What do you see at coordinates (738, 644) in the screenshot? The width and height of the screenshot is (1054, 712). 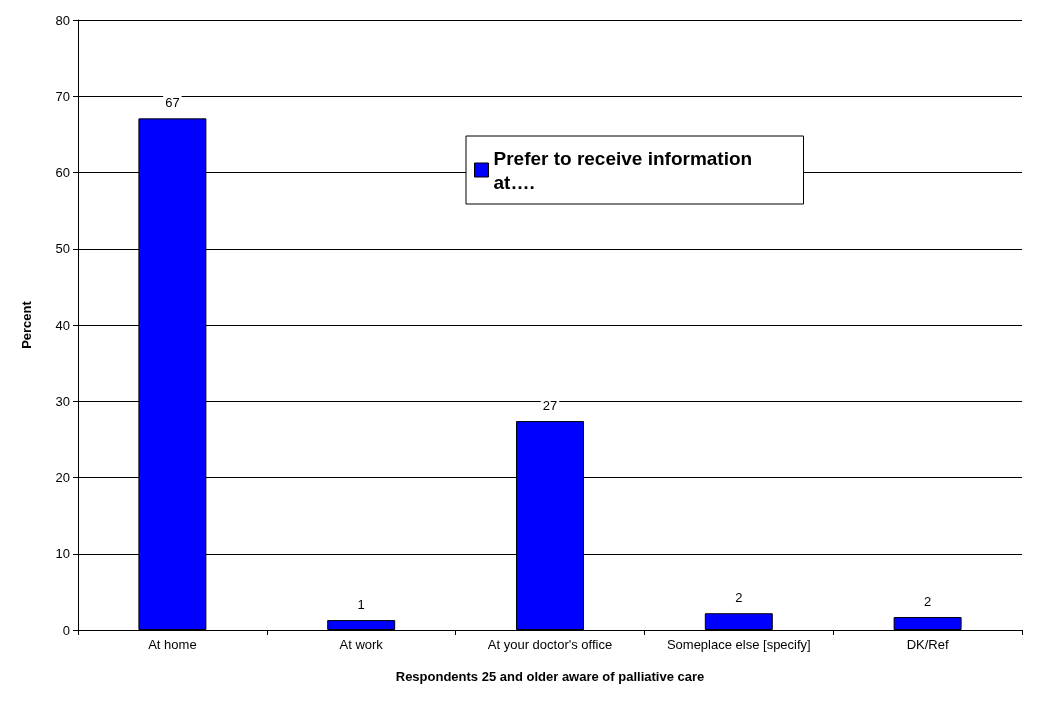 I see `x-tick-label: Someplace else [specify]` at bounding box center [738, 644].